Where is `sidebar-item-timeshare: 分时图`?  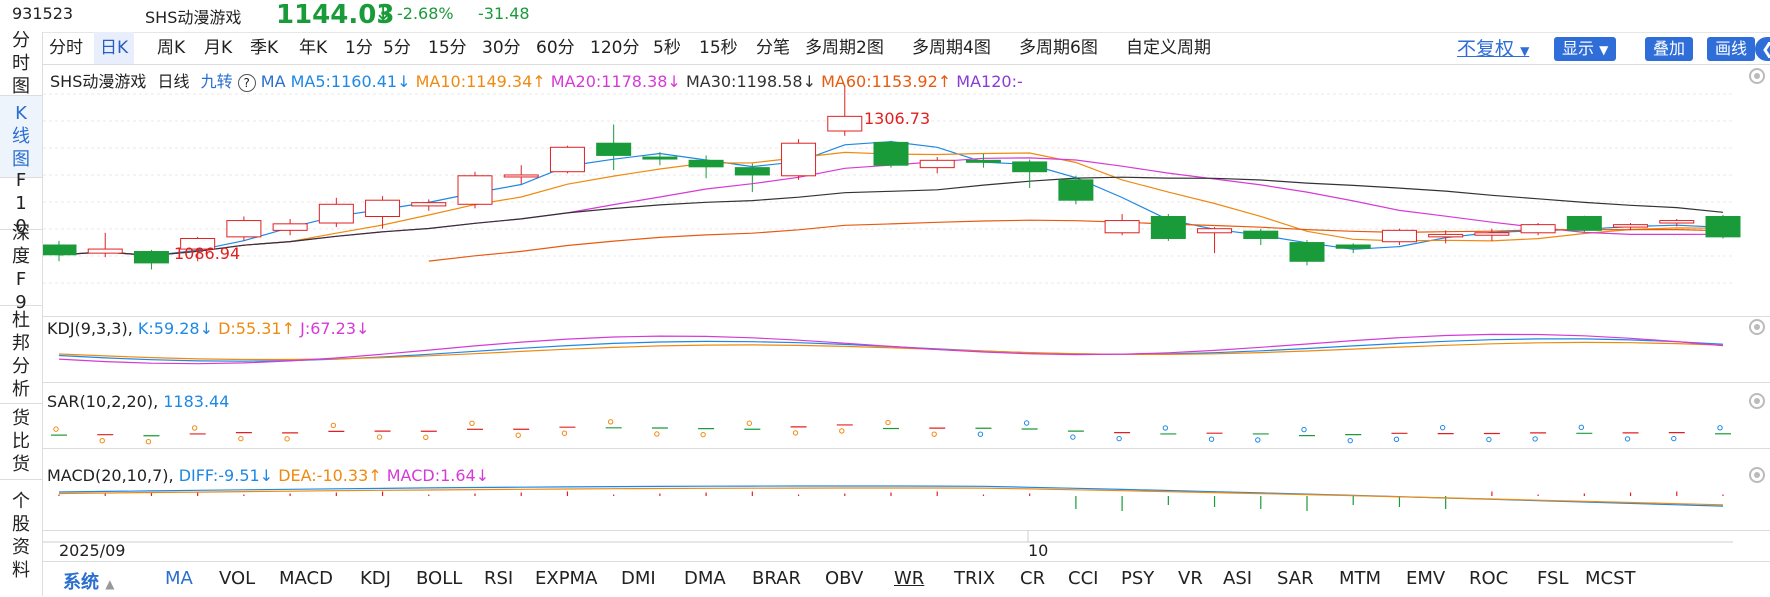 sidebar-item-timeshare: 分时图 is located at coordinates (21, 63).